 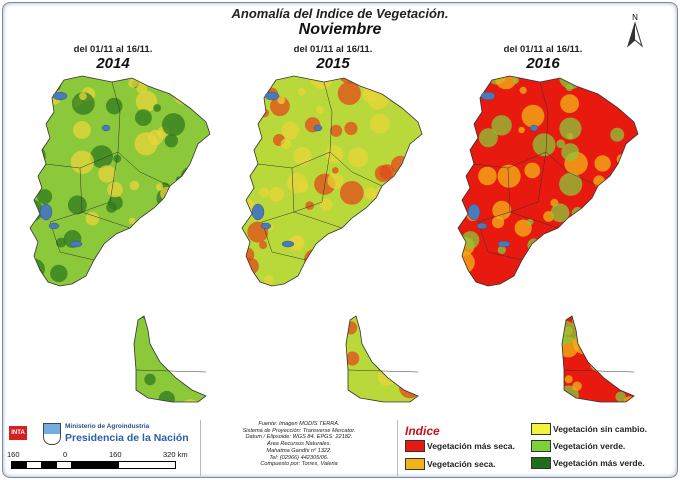 What do you see at coordinates (461, 464) in the screenshot?
I see `legend-label-seca: Vegetación seca.` at bounding box center [461, 464].